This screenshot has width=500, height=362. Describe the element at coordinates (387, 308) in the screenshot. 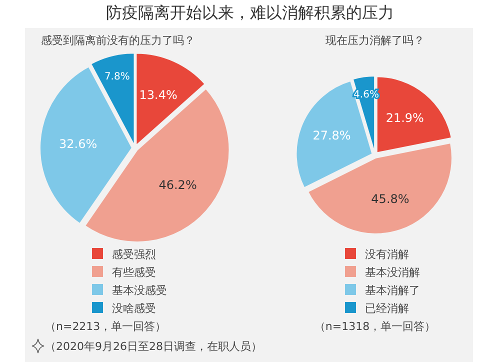

I see `legend-label: 已经消解` at that location.